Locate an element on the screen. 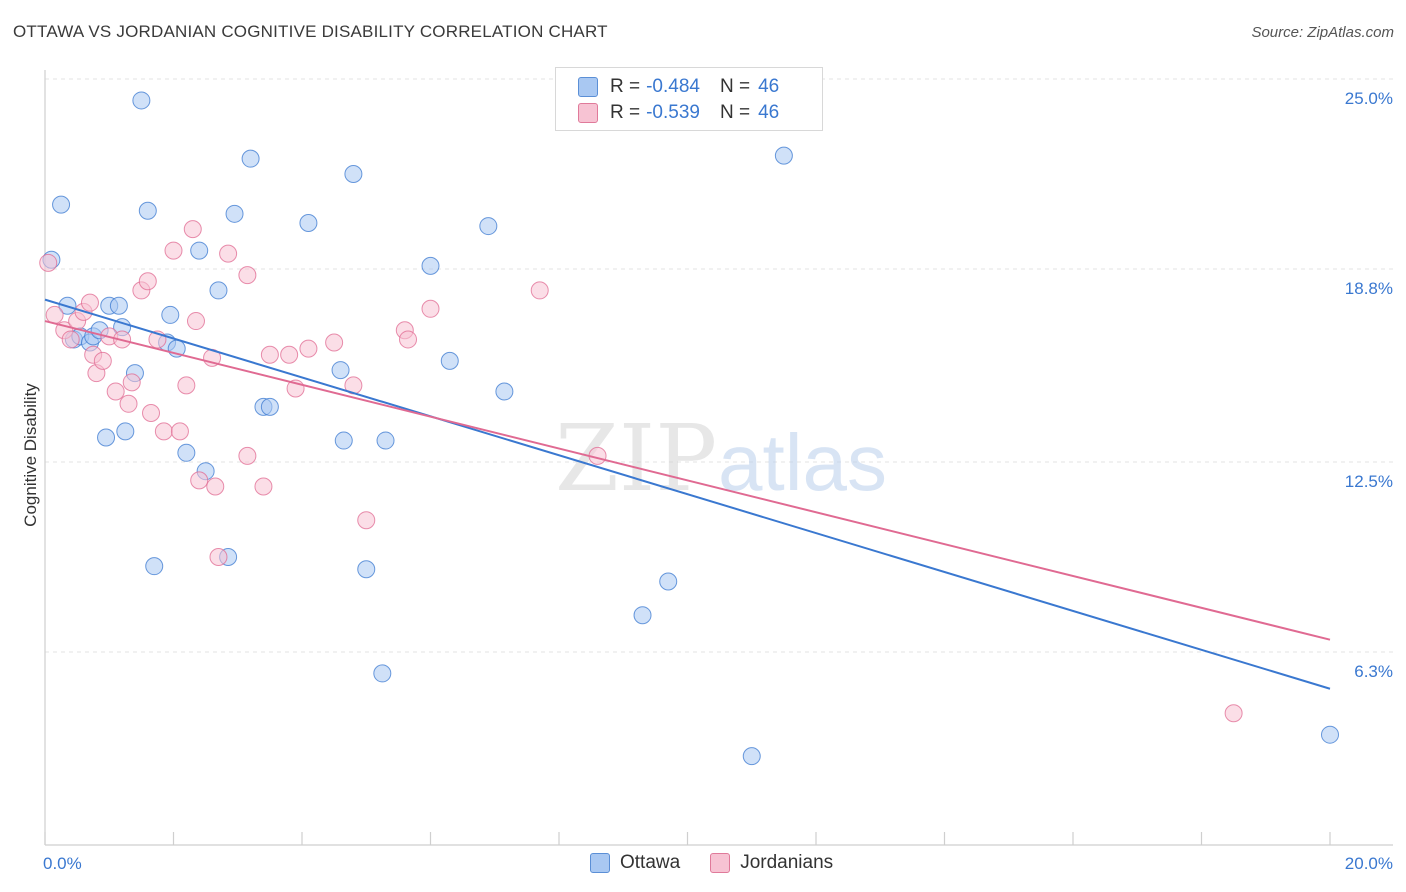  y-tick-label: 18.8% is located at coordinates (1369, 288).